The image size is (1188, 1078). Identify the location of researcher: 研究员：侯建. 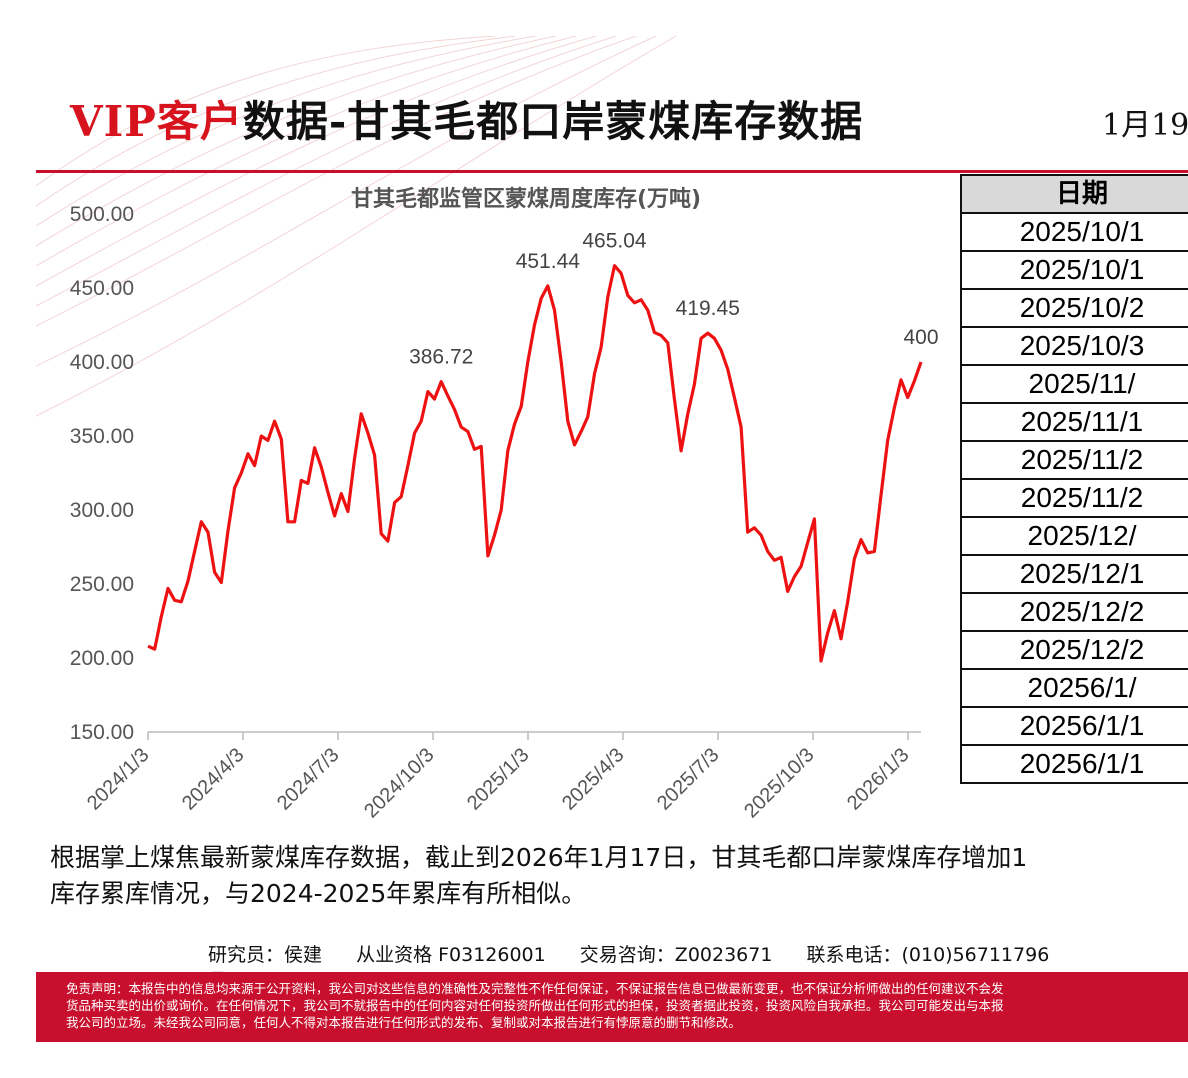
(265, 955).